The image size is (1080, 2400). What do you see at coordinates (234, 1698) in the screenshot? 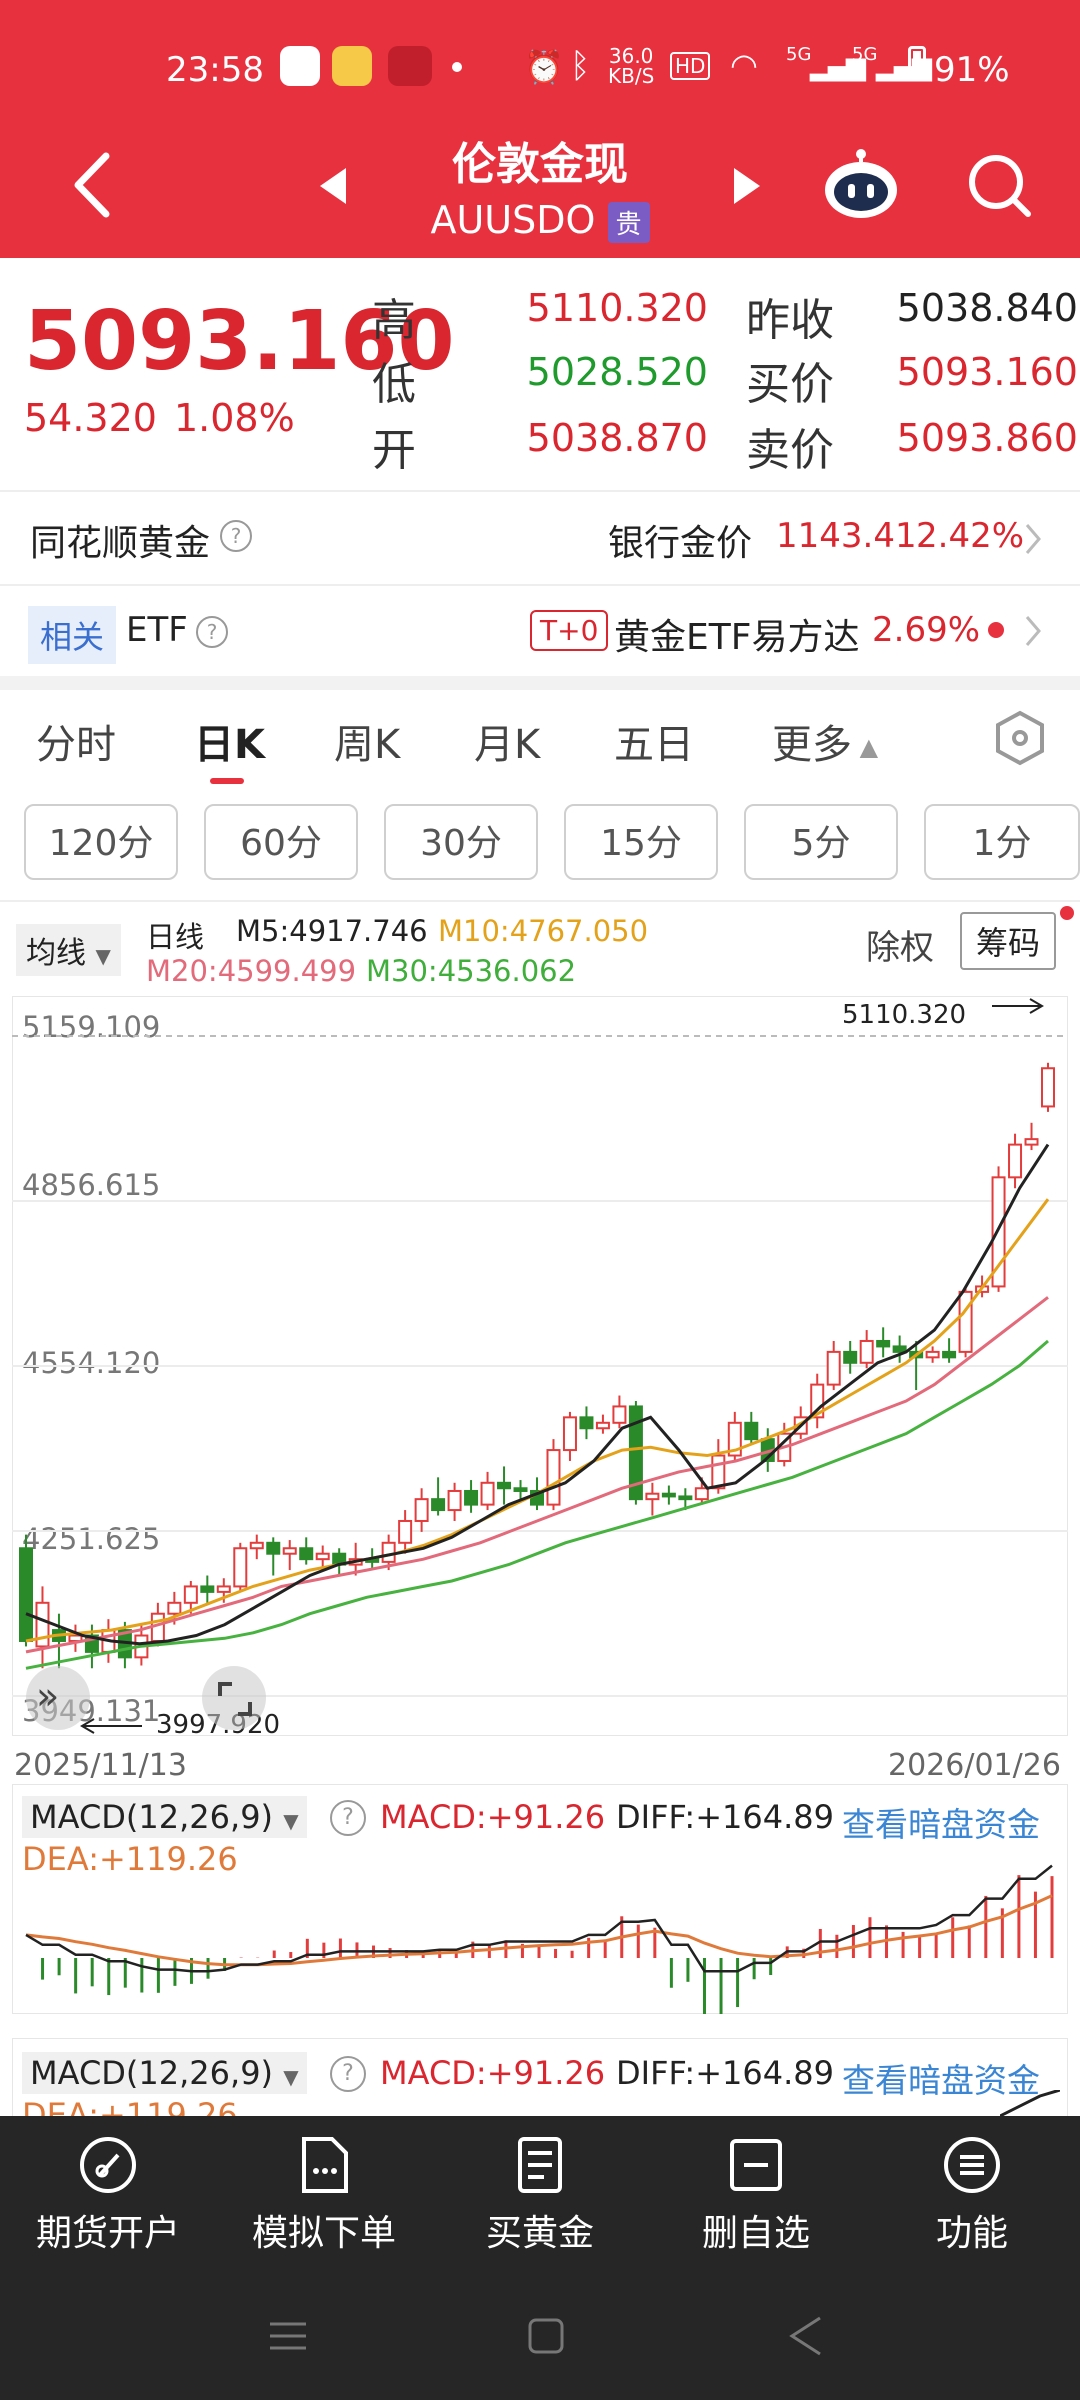
I see `fullscreen-button` at bounding box center [234, 1698].